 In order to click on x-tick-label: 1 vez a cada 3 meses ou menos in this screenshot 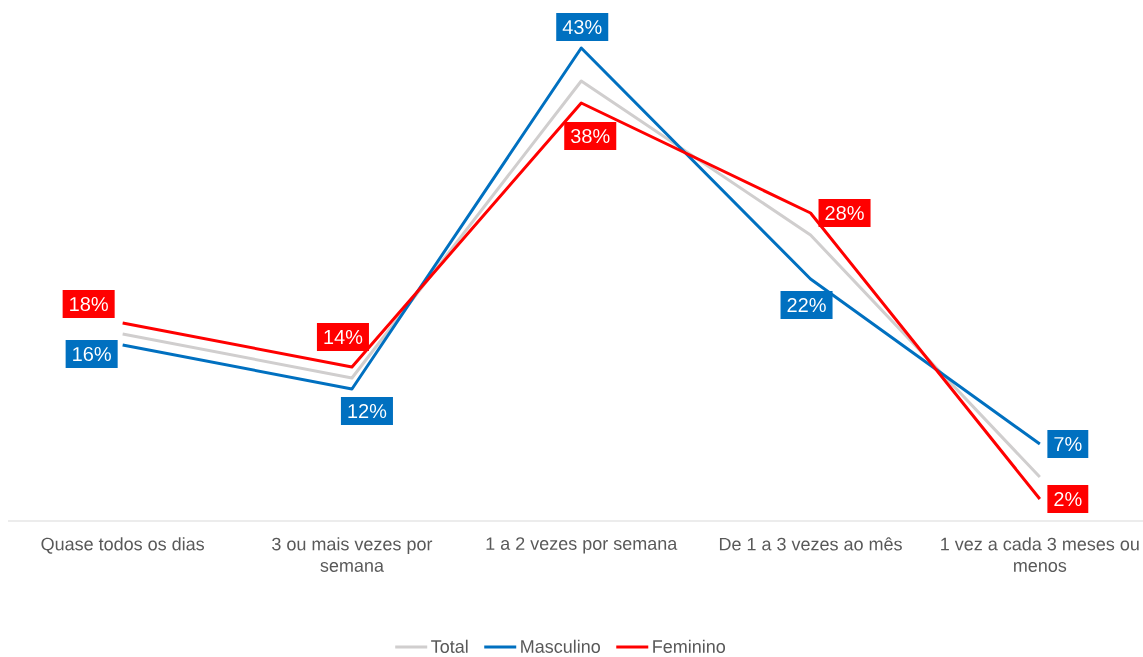, I will do `click(1040, 554)`.